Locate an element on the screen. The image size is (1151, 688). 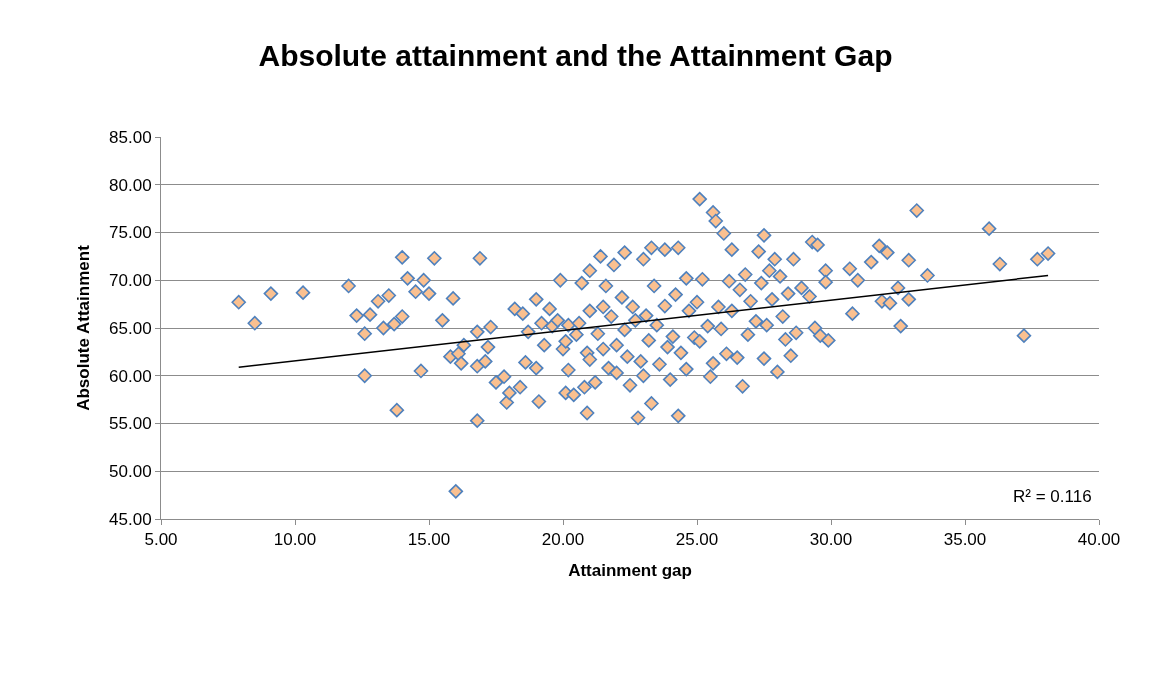
x-axis-title: Attainment gap is located at coordinates (630, 570).